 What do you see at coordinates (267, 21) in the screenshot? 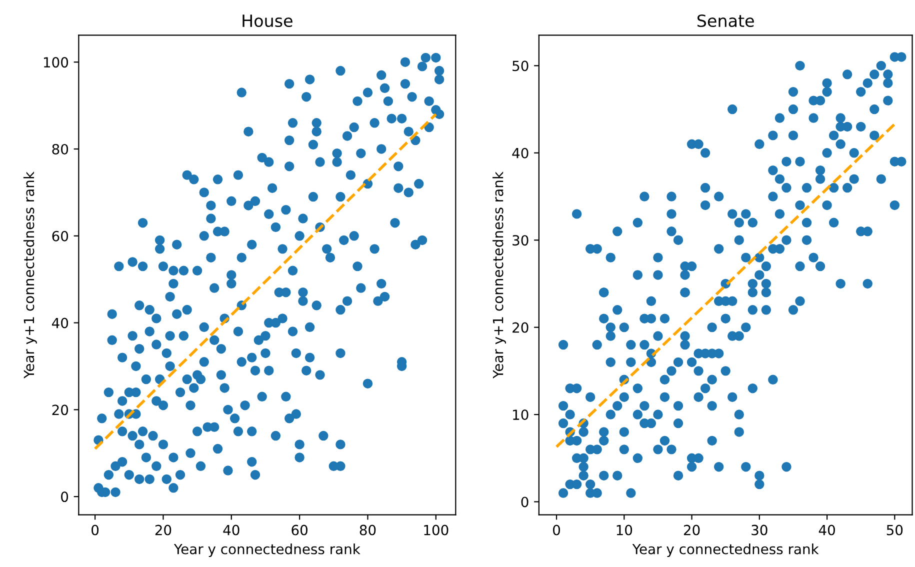
I see `chart-title: House` at bounding box center [267, 21].